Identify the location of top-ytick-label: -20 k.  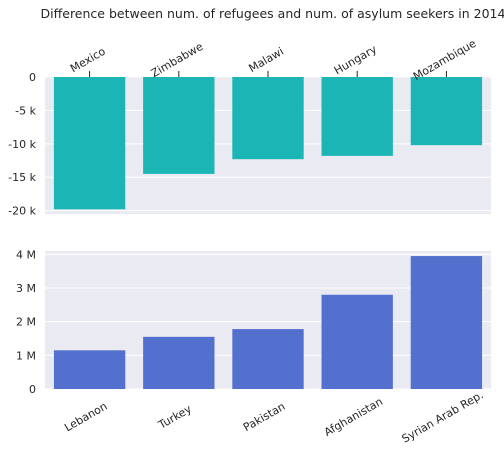
(22, 211).